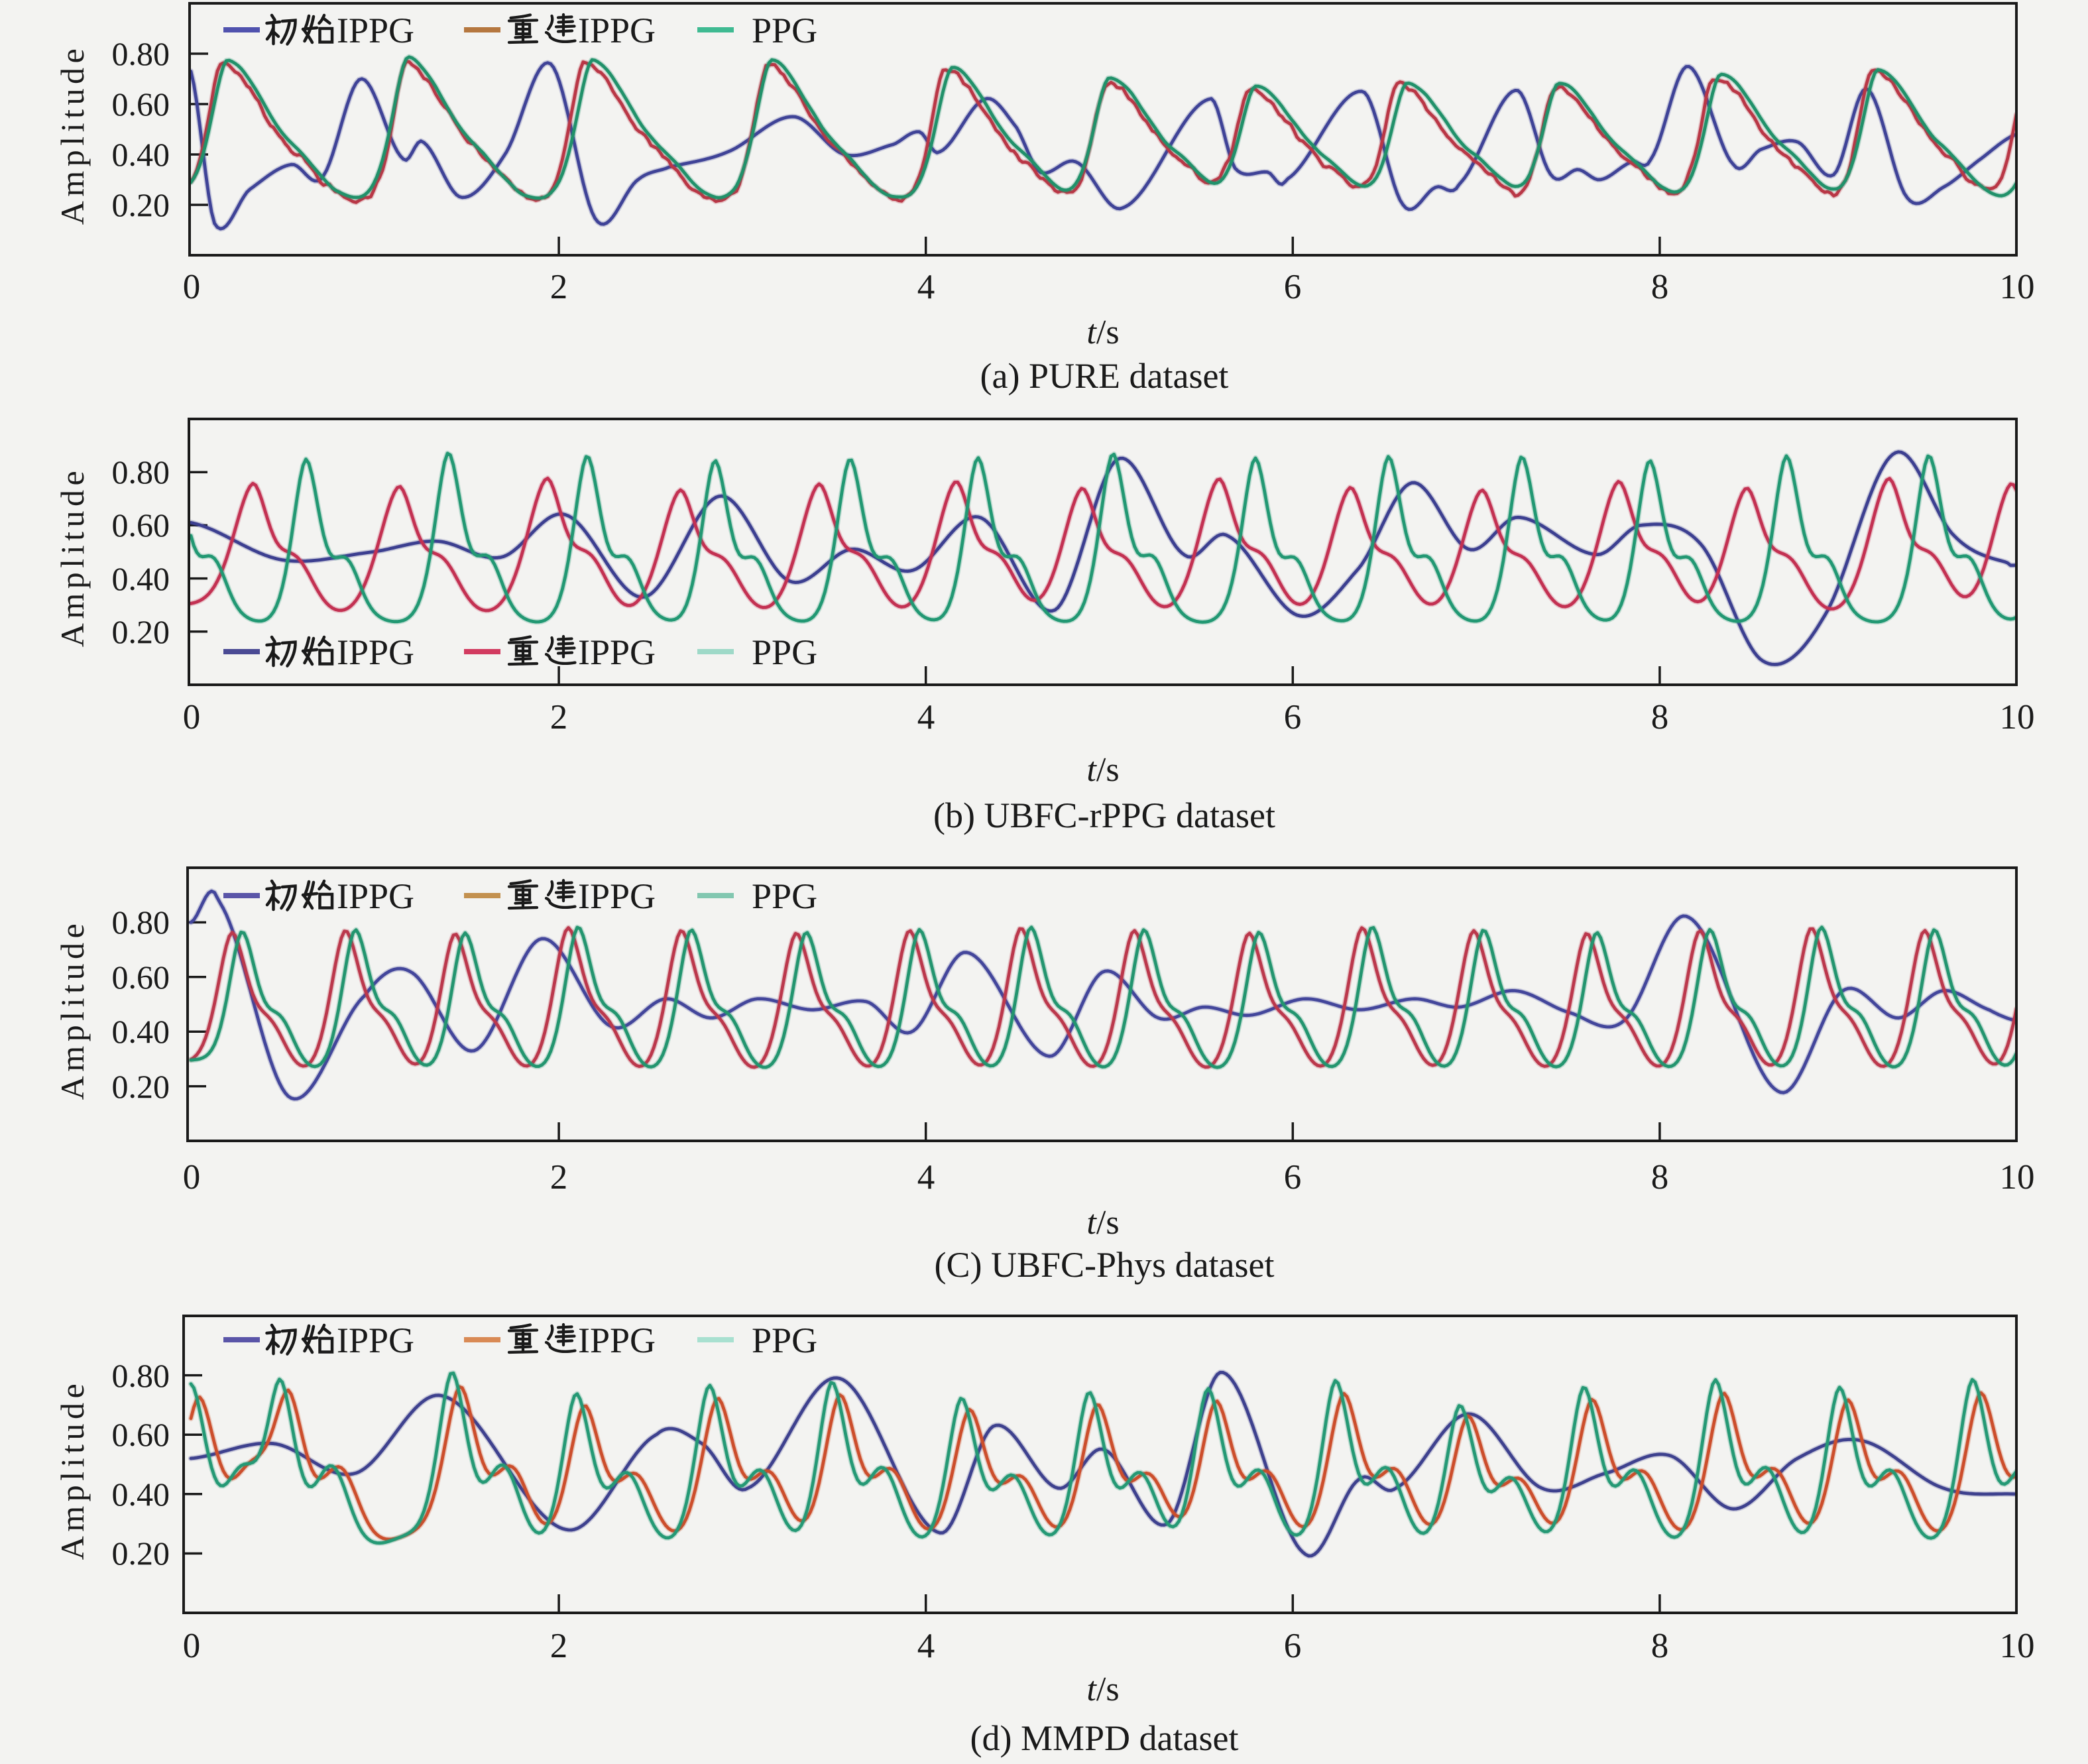 The width and height of the screenshot is (2088, 1764). I want to click on svg-text: (a) PURE dataset, so click(1104, 376).